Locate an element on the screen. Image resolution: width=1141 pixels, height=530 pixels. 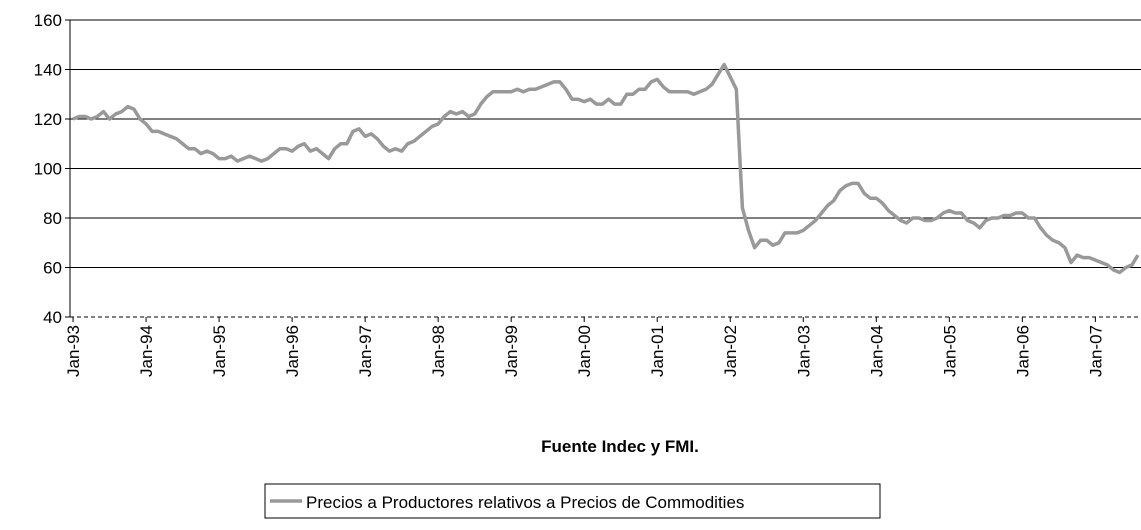
y-tick-label: 160 is located at coordinates (48, 20).